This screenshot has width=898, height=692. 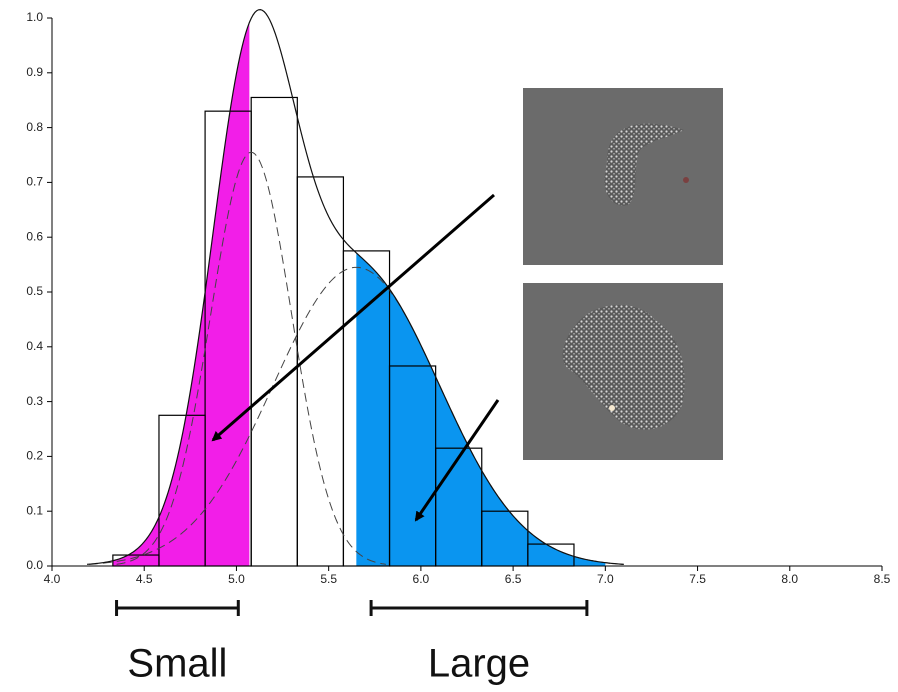 What do you see at coordinates (144, 579) in the screenshot?
I see `x-tick-label: 4.5` at bounding box center [144, 579].